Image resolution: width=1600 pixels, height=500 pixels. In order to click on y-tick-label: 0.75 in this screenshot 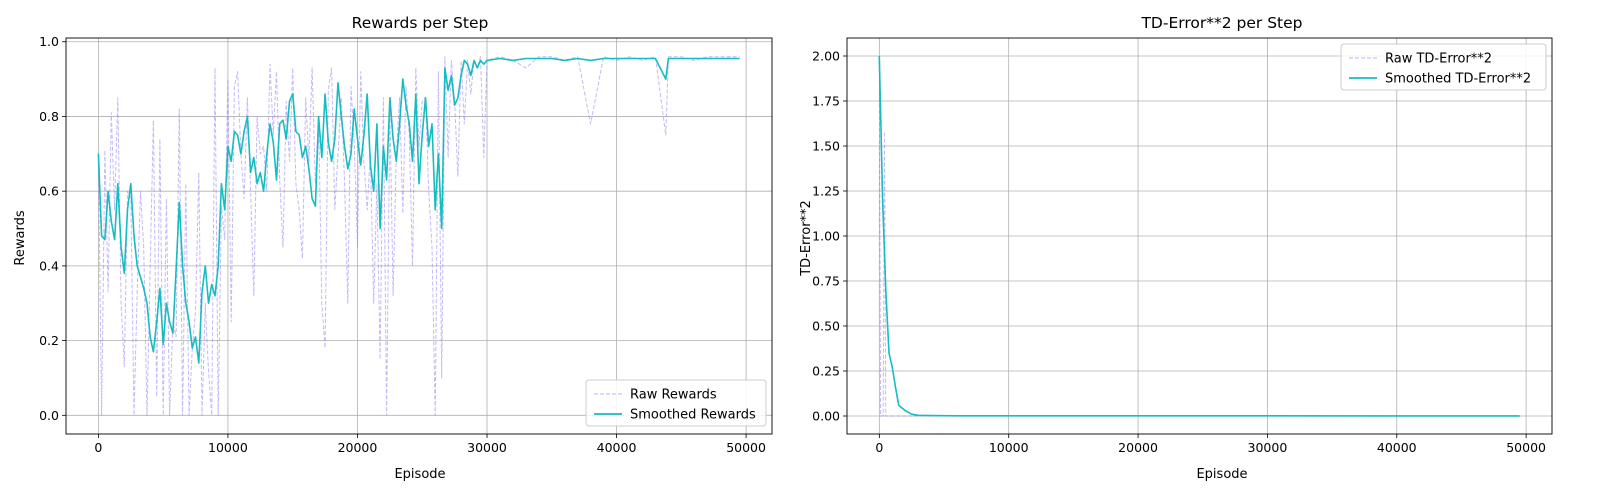, I will do `click(826, 281)`.